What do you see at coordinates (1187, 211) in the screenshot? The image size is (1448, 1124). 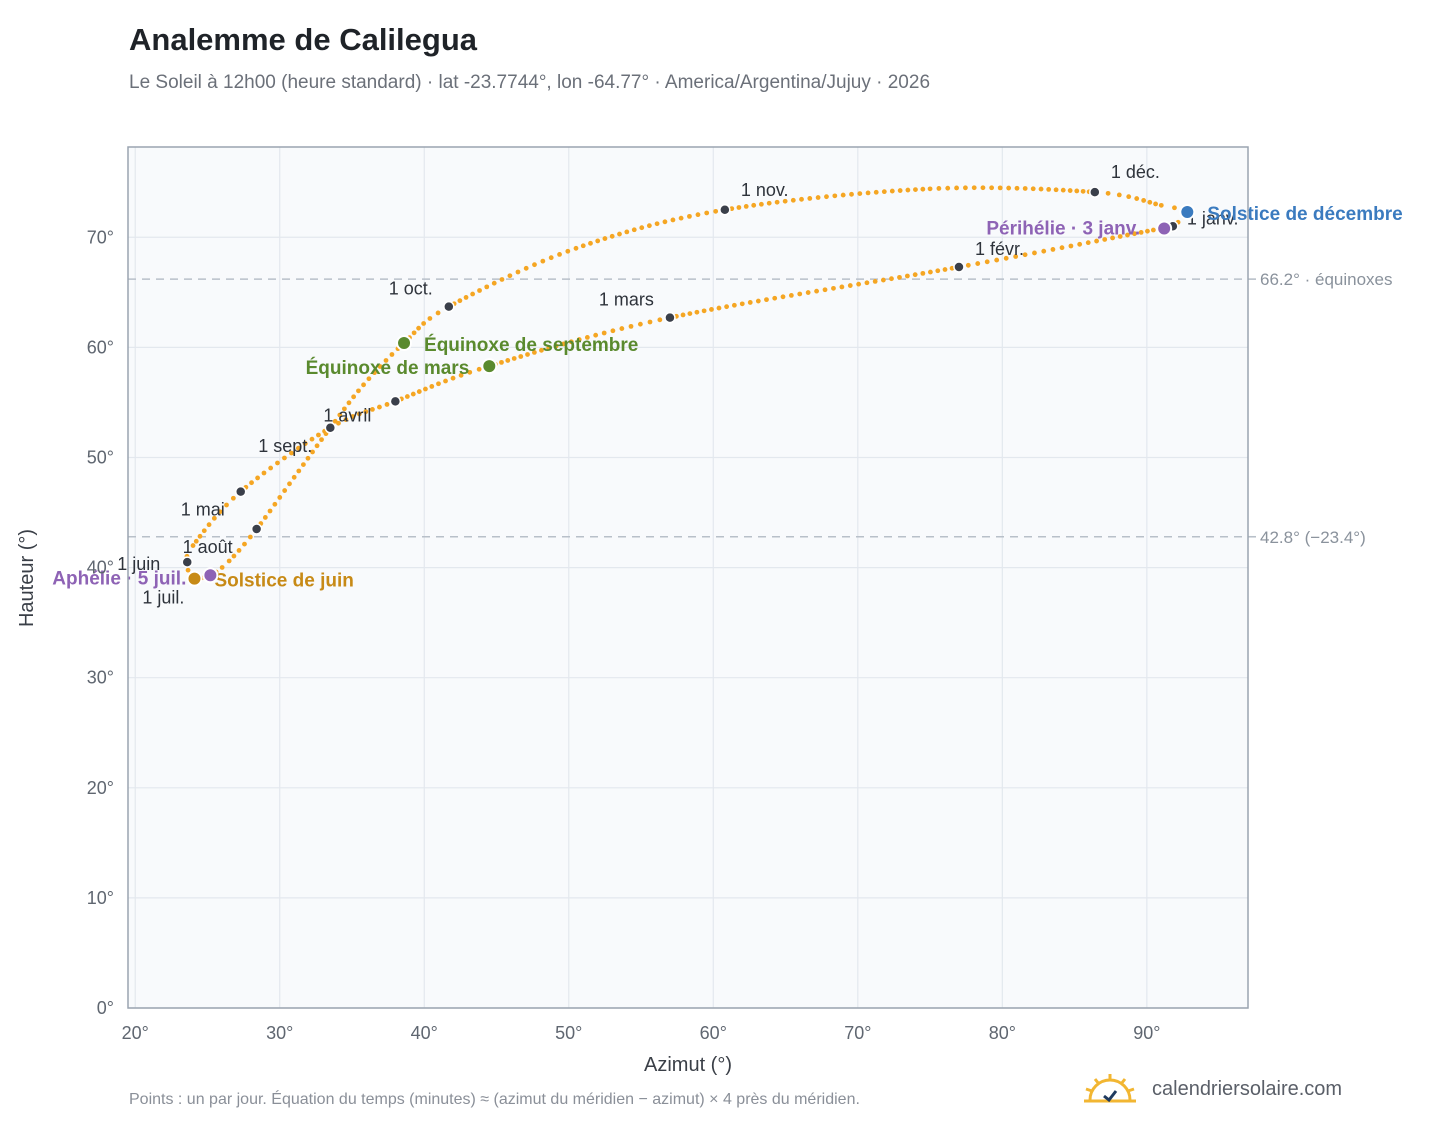 I see `event-marker` at bounding box center [1187, 211].